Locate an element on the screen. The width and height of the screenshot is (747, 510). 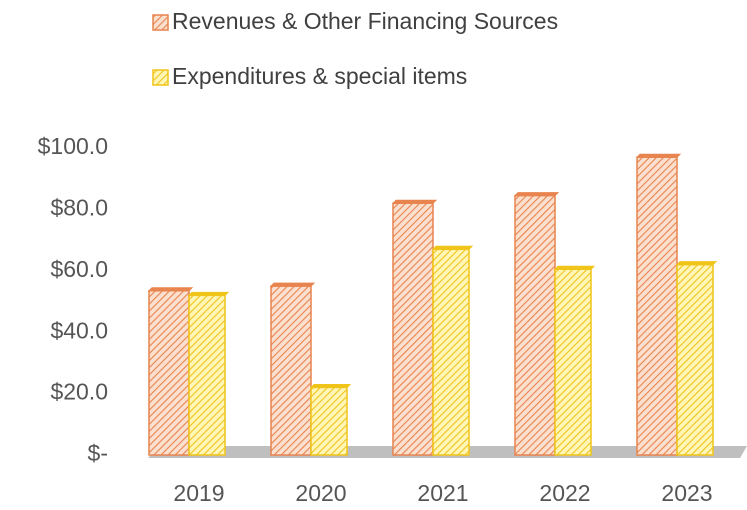
y-tick-label: $100.0 is located at coordinates (73, 146).